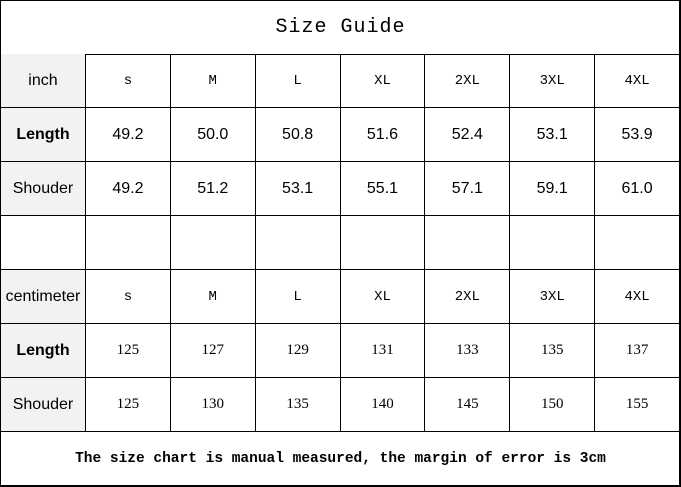 This screenshot has width=681, height=487. I want to click on table-row: Length 125 127 129 131 133 135 137, so click(340, 350).